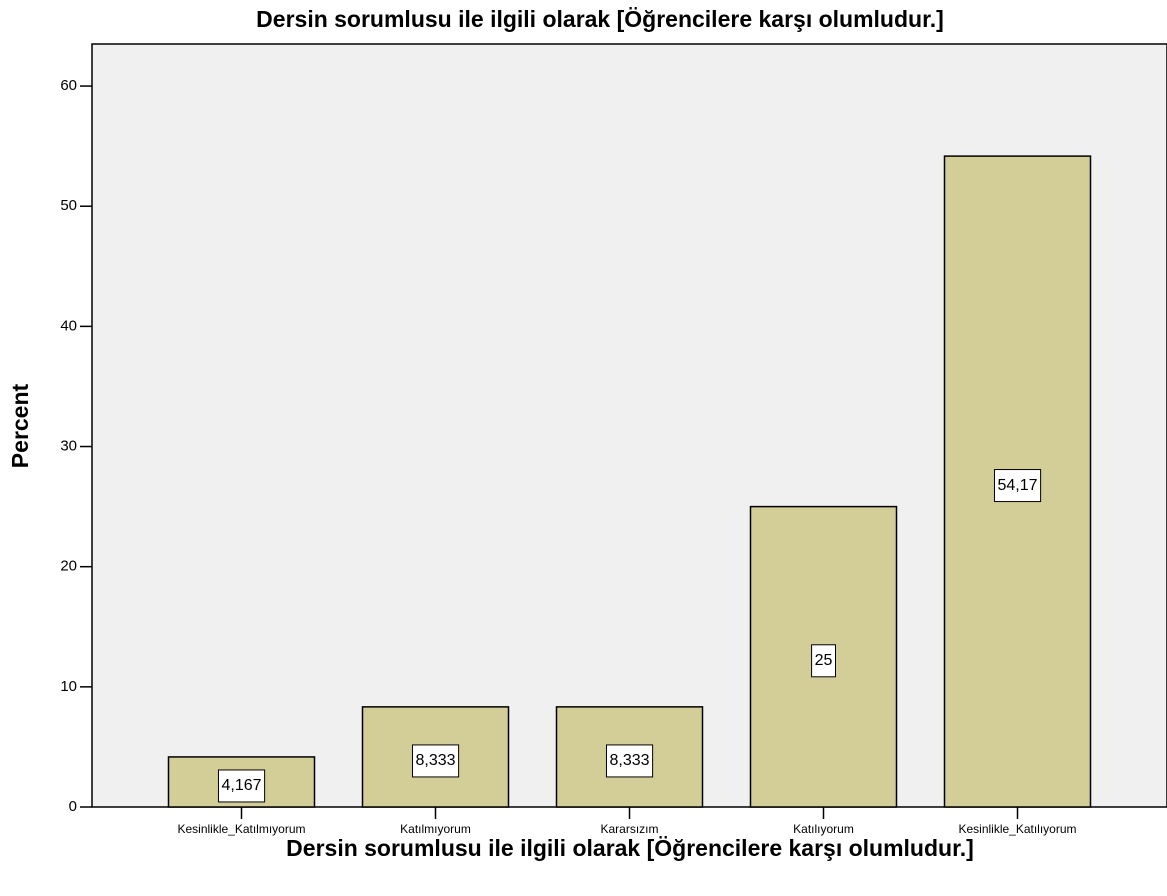 This screenshot has width=1167, height=896. I want to click on x-tick-label: Kesinlikle_Katılıyorum, so click(1017, 829).